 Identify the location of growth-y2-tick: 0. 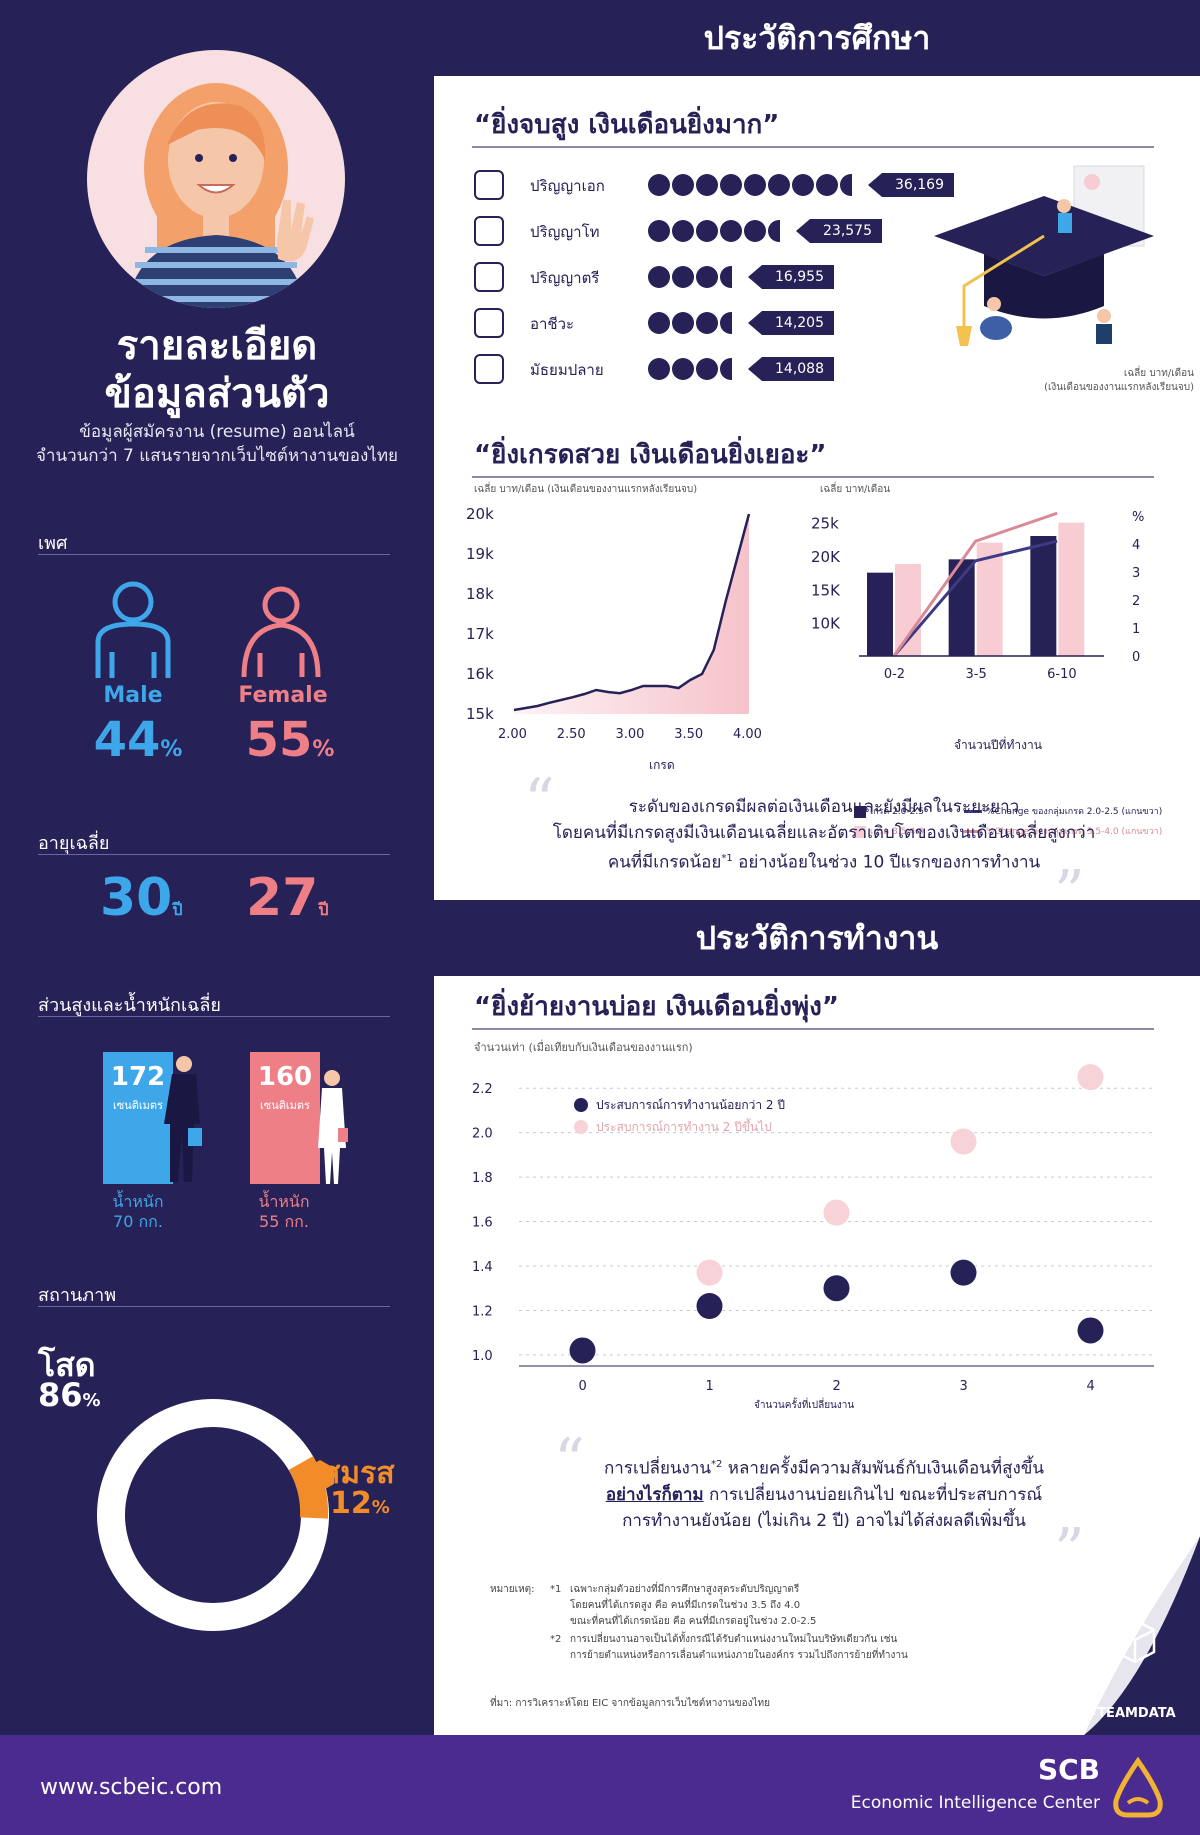
(1136, 657).